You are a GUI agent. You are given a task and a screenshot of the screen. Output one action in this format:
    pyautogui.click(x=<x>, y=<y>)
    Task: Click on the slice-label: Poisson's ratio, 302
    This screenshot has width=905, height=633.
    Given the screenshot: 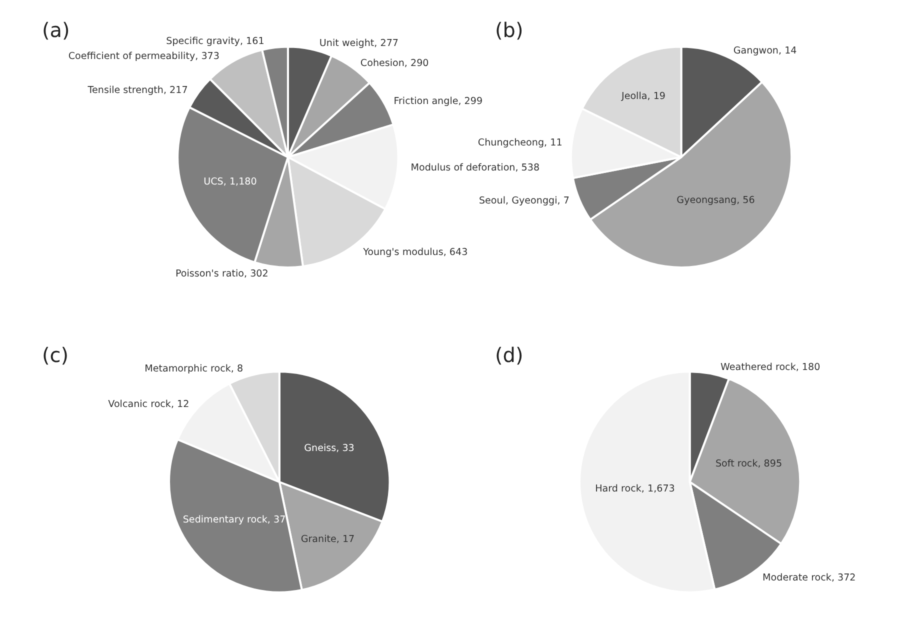 What is the action you would take?
    pyautogui.click(x=221, y=274)
    